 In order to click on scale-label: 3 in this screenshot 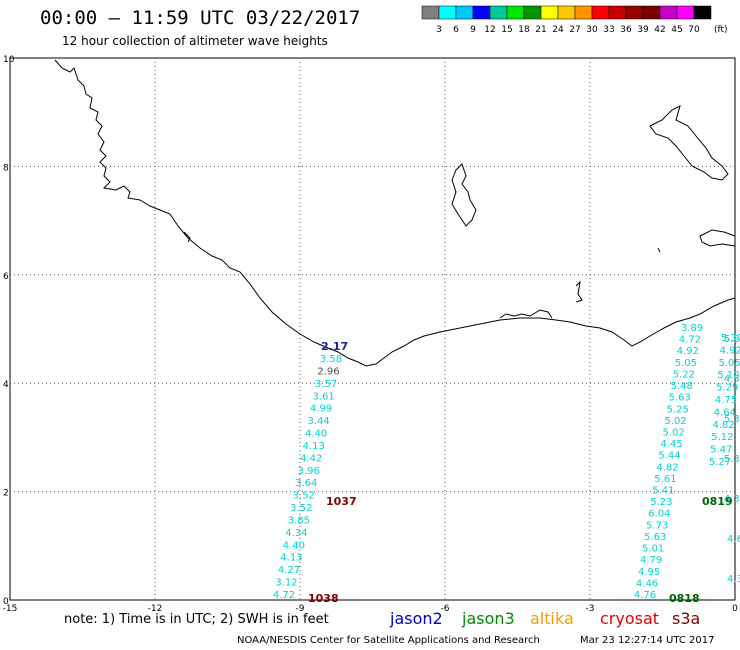, I will do `click(439, 30)`.